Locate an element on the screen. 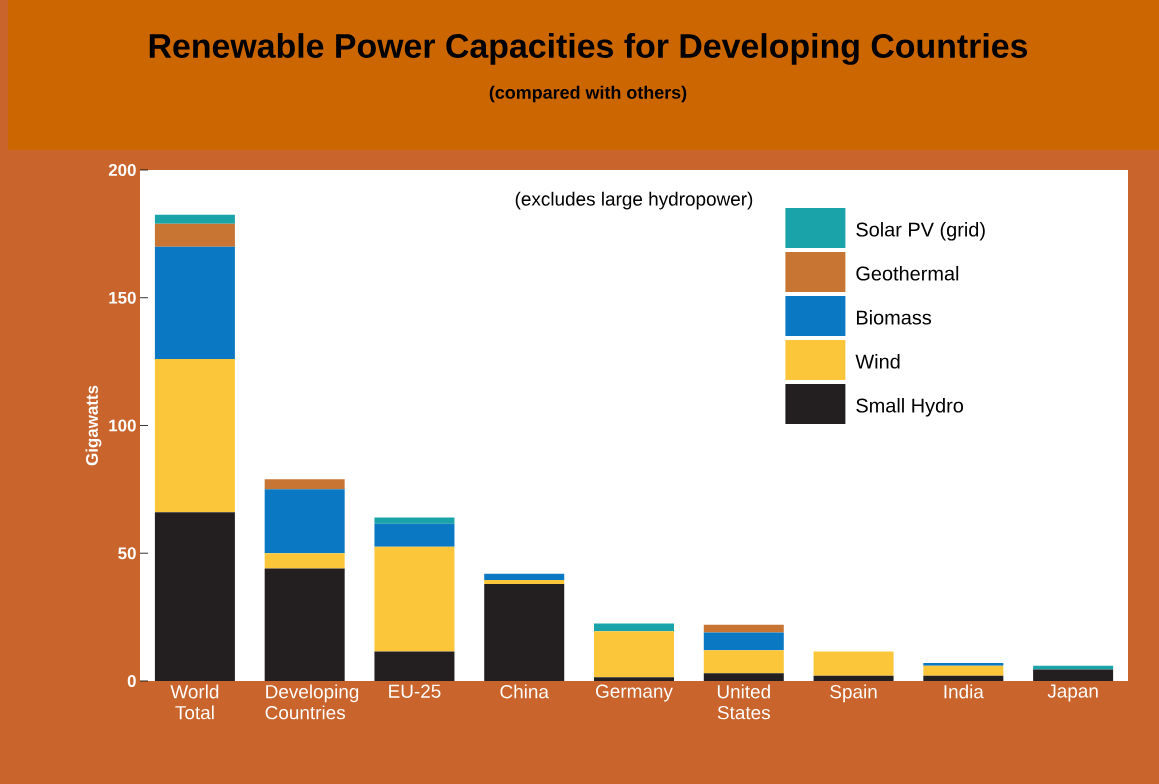 This screenshot has width=1159, height=784. chart-title: Renewable Power Capacities for Developing Countries is located at coordinates (588, 49).